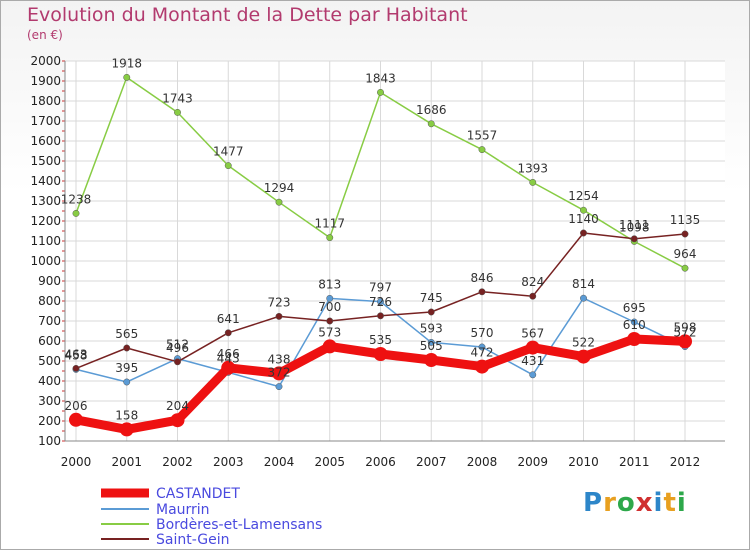 The height and width of the screenshot is (550, 750). Describe the element at coordinates (670, 503) in the screenshot. I see `logo-letter: t` at that location.